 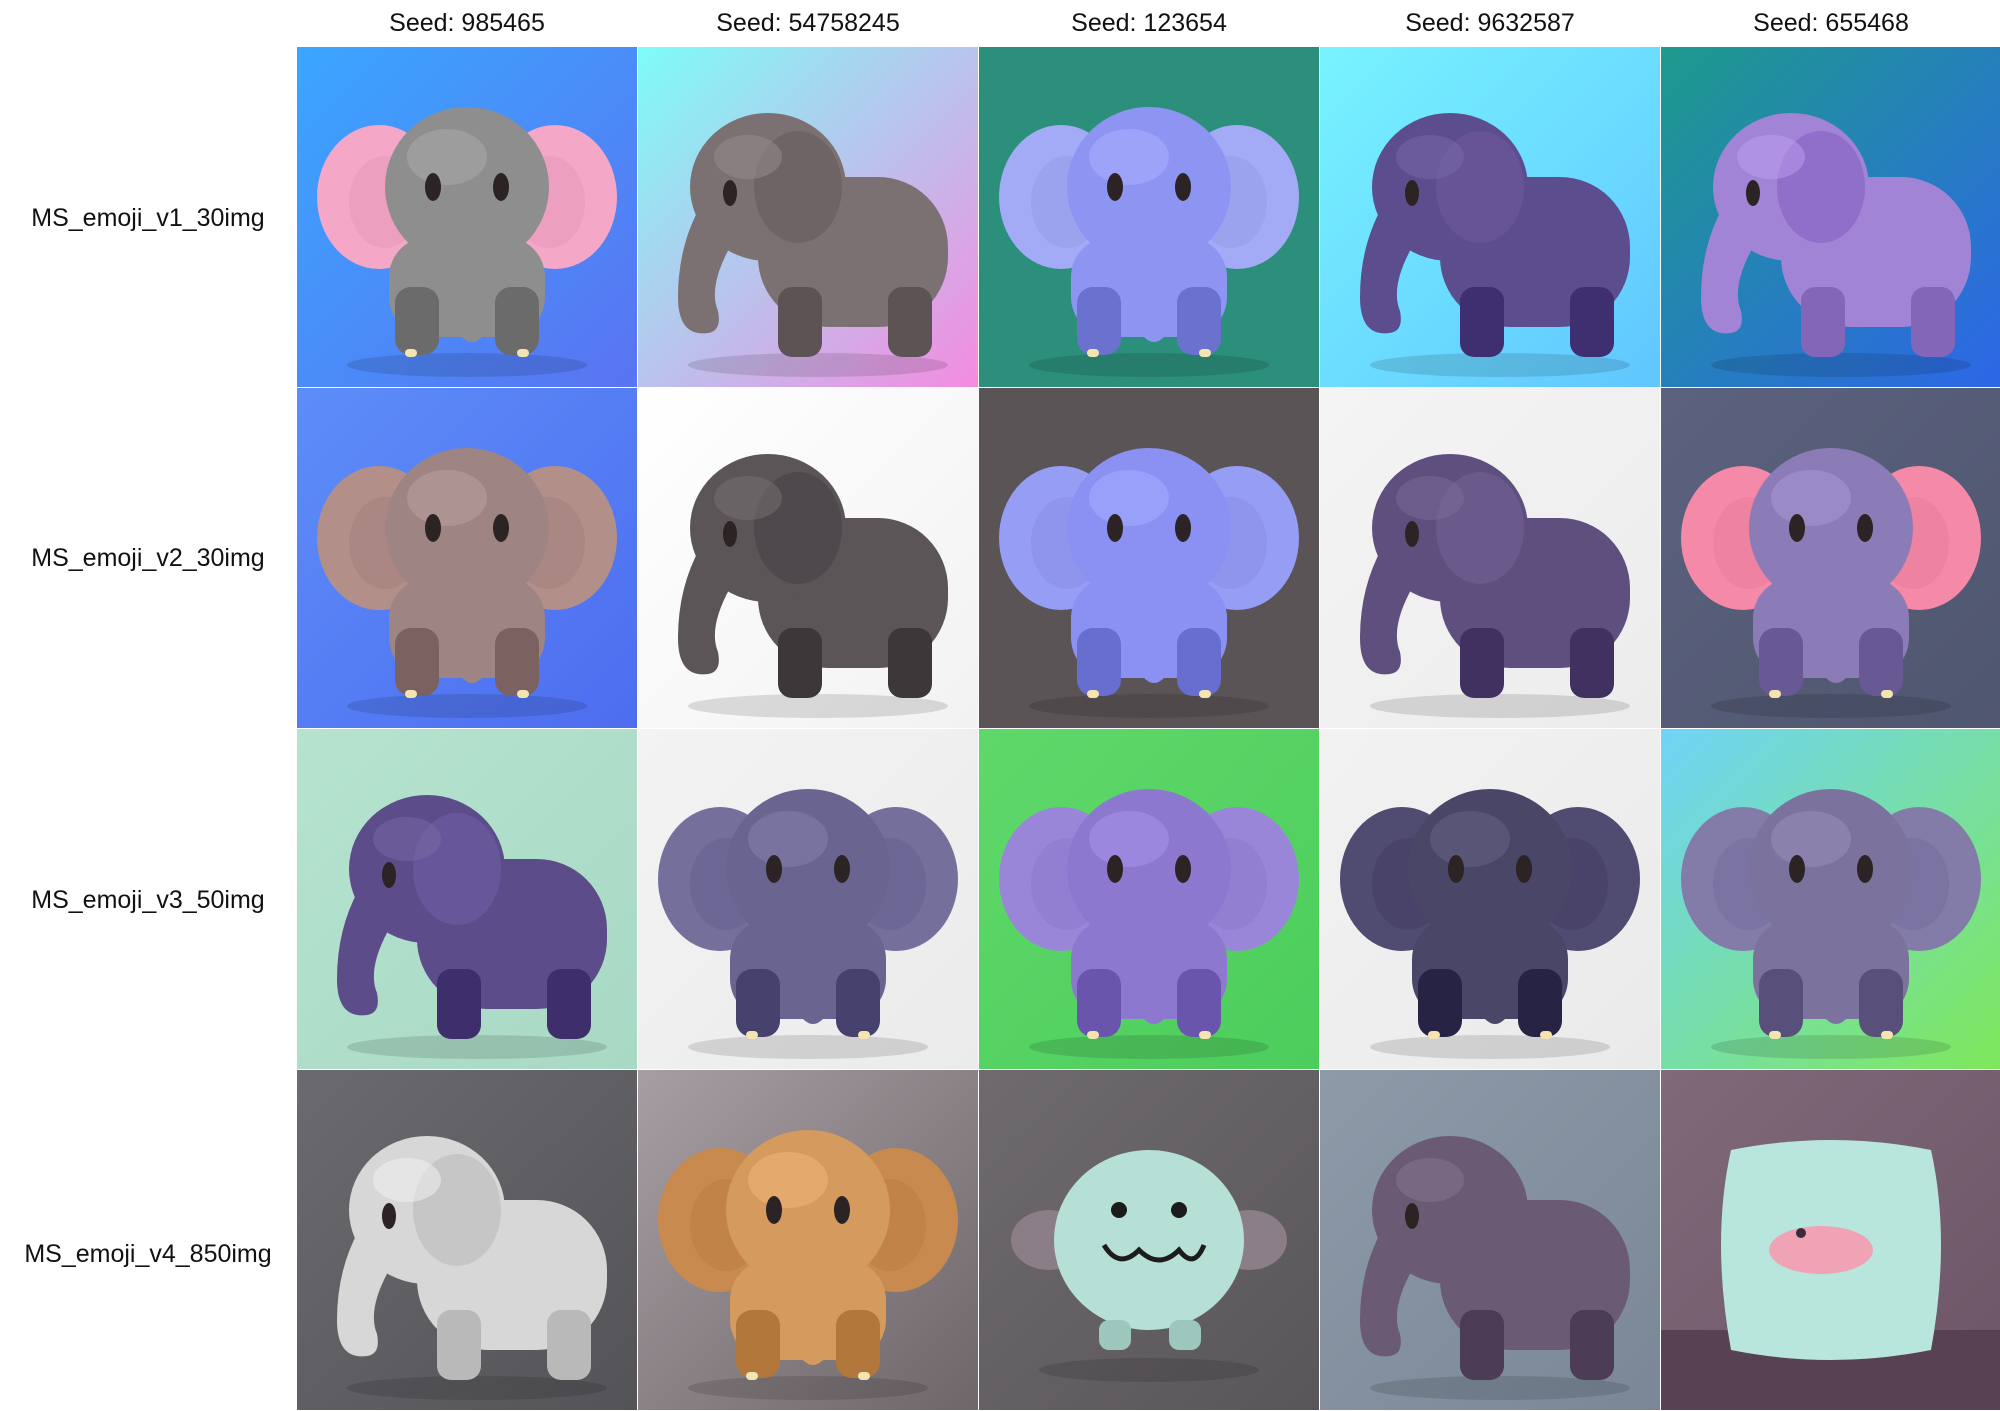 I want to click on creature-illustration, so click(x=1149, y=1240).